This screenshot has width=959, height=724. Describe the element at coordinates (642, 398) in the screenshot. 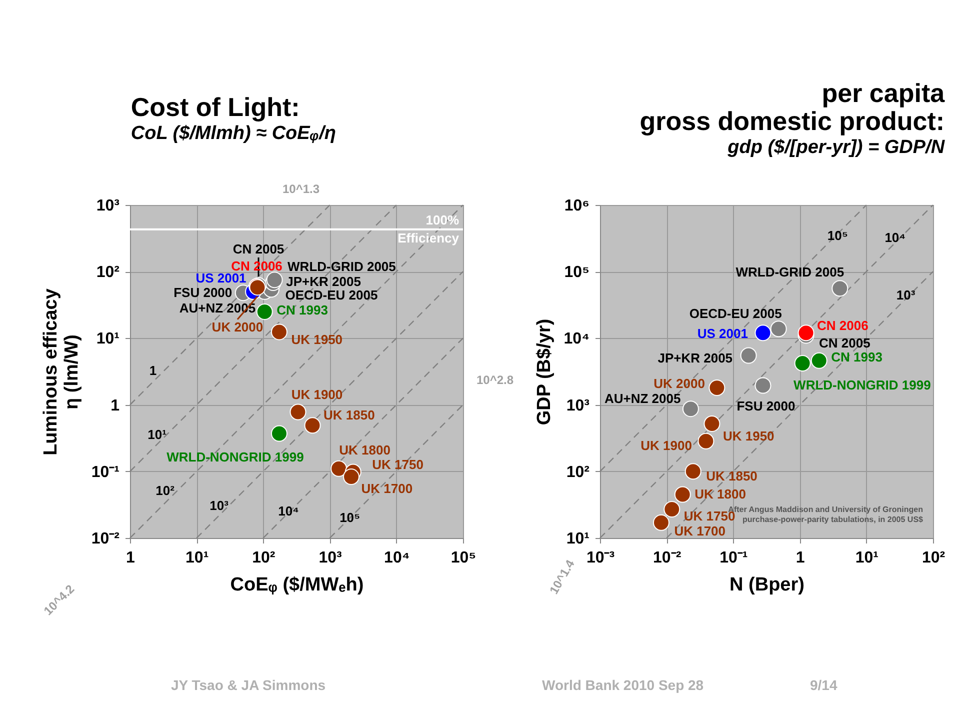

I see `series-label: AU+NZ 2005` at that location.